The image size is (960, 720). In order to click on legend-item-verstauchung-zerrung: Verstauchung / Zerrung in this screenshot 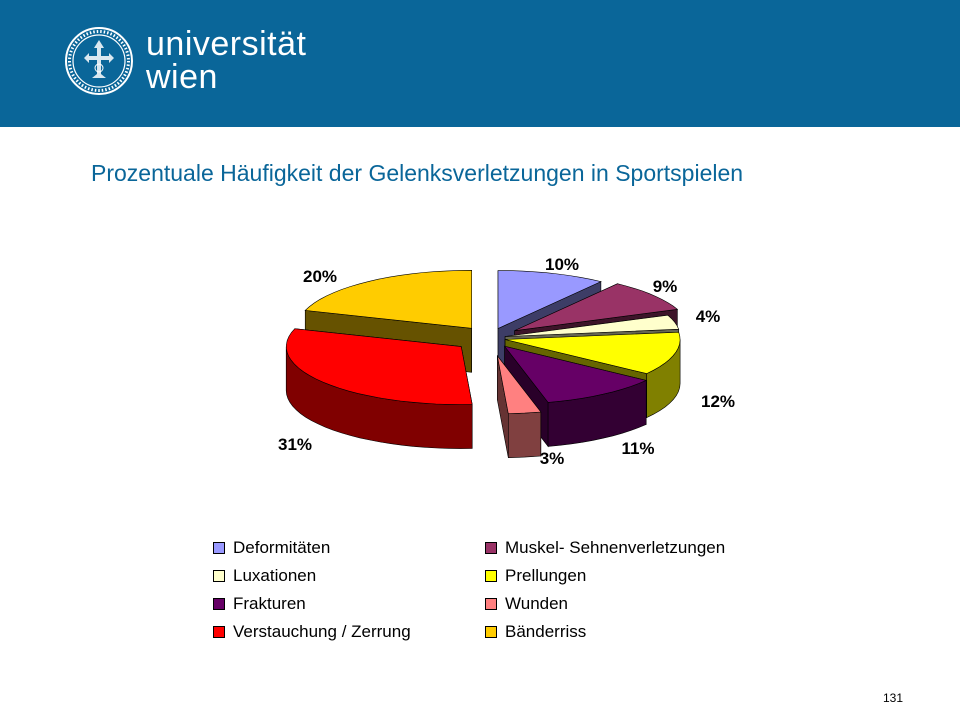, I will do `click(312, 632)`.